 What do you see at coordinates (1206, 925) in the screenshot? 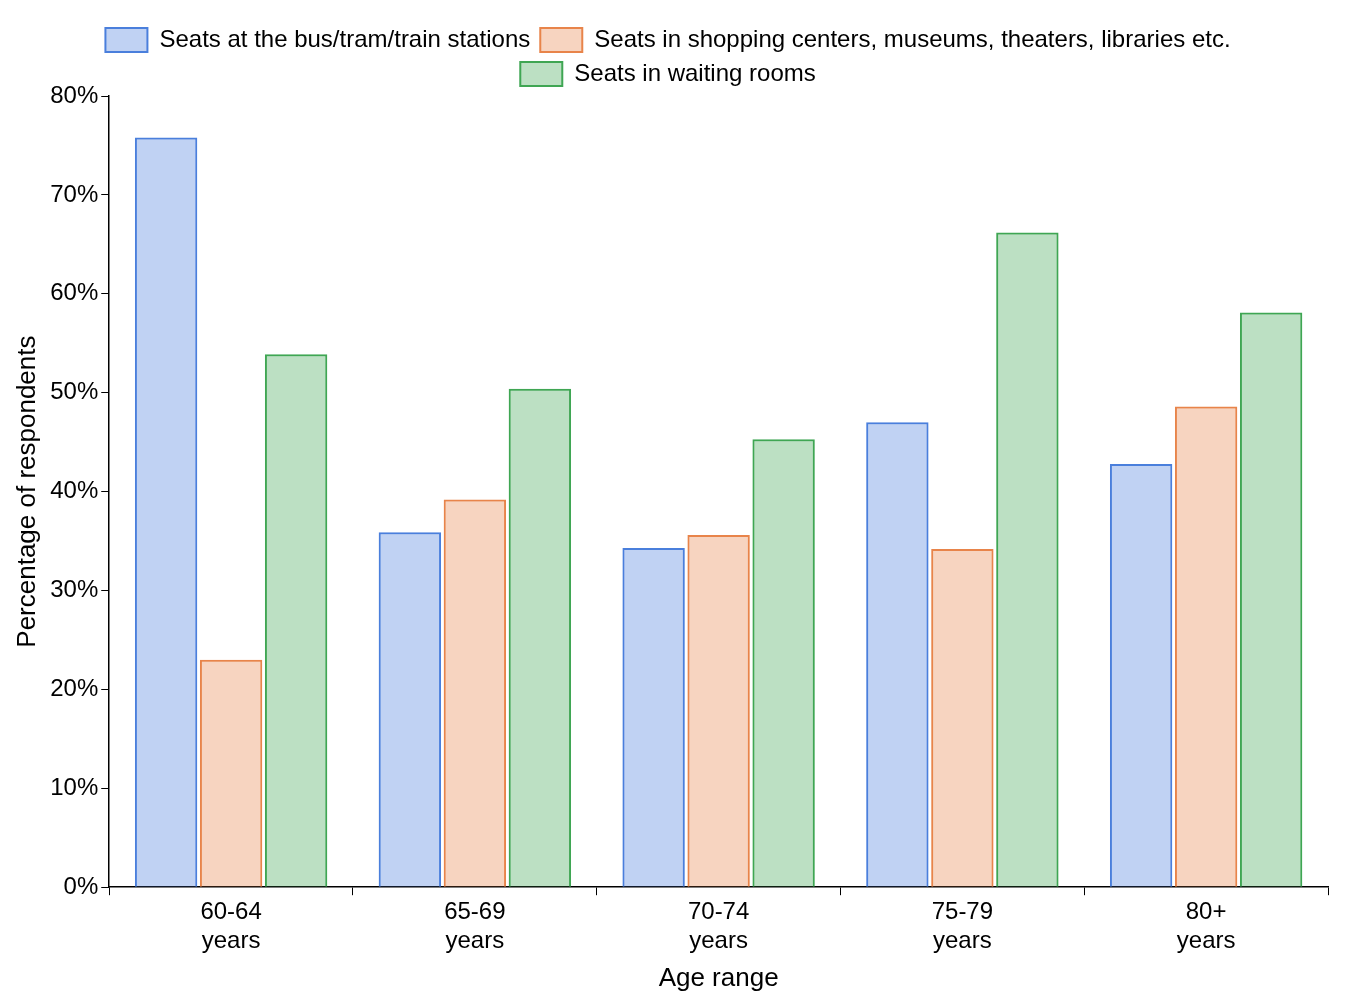
I see `x-tick-label: 80+ years` at bounding box center [1206, 925].